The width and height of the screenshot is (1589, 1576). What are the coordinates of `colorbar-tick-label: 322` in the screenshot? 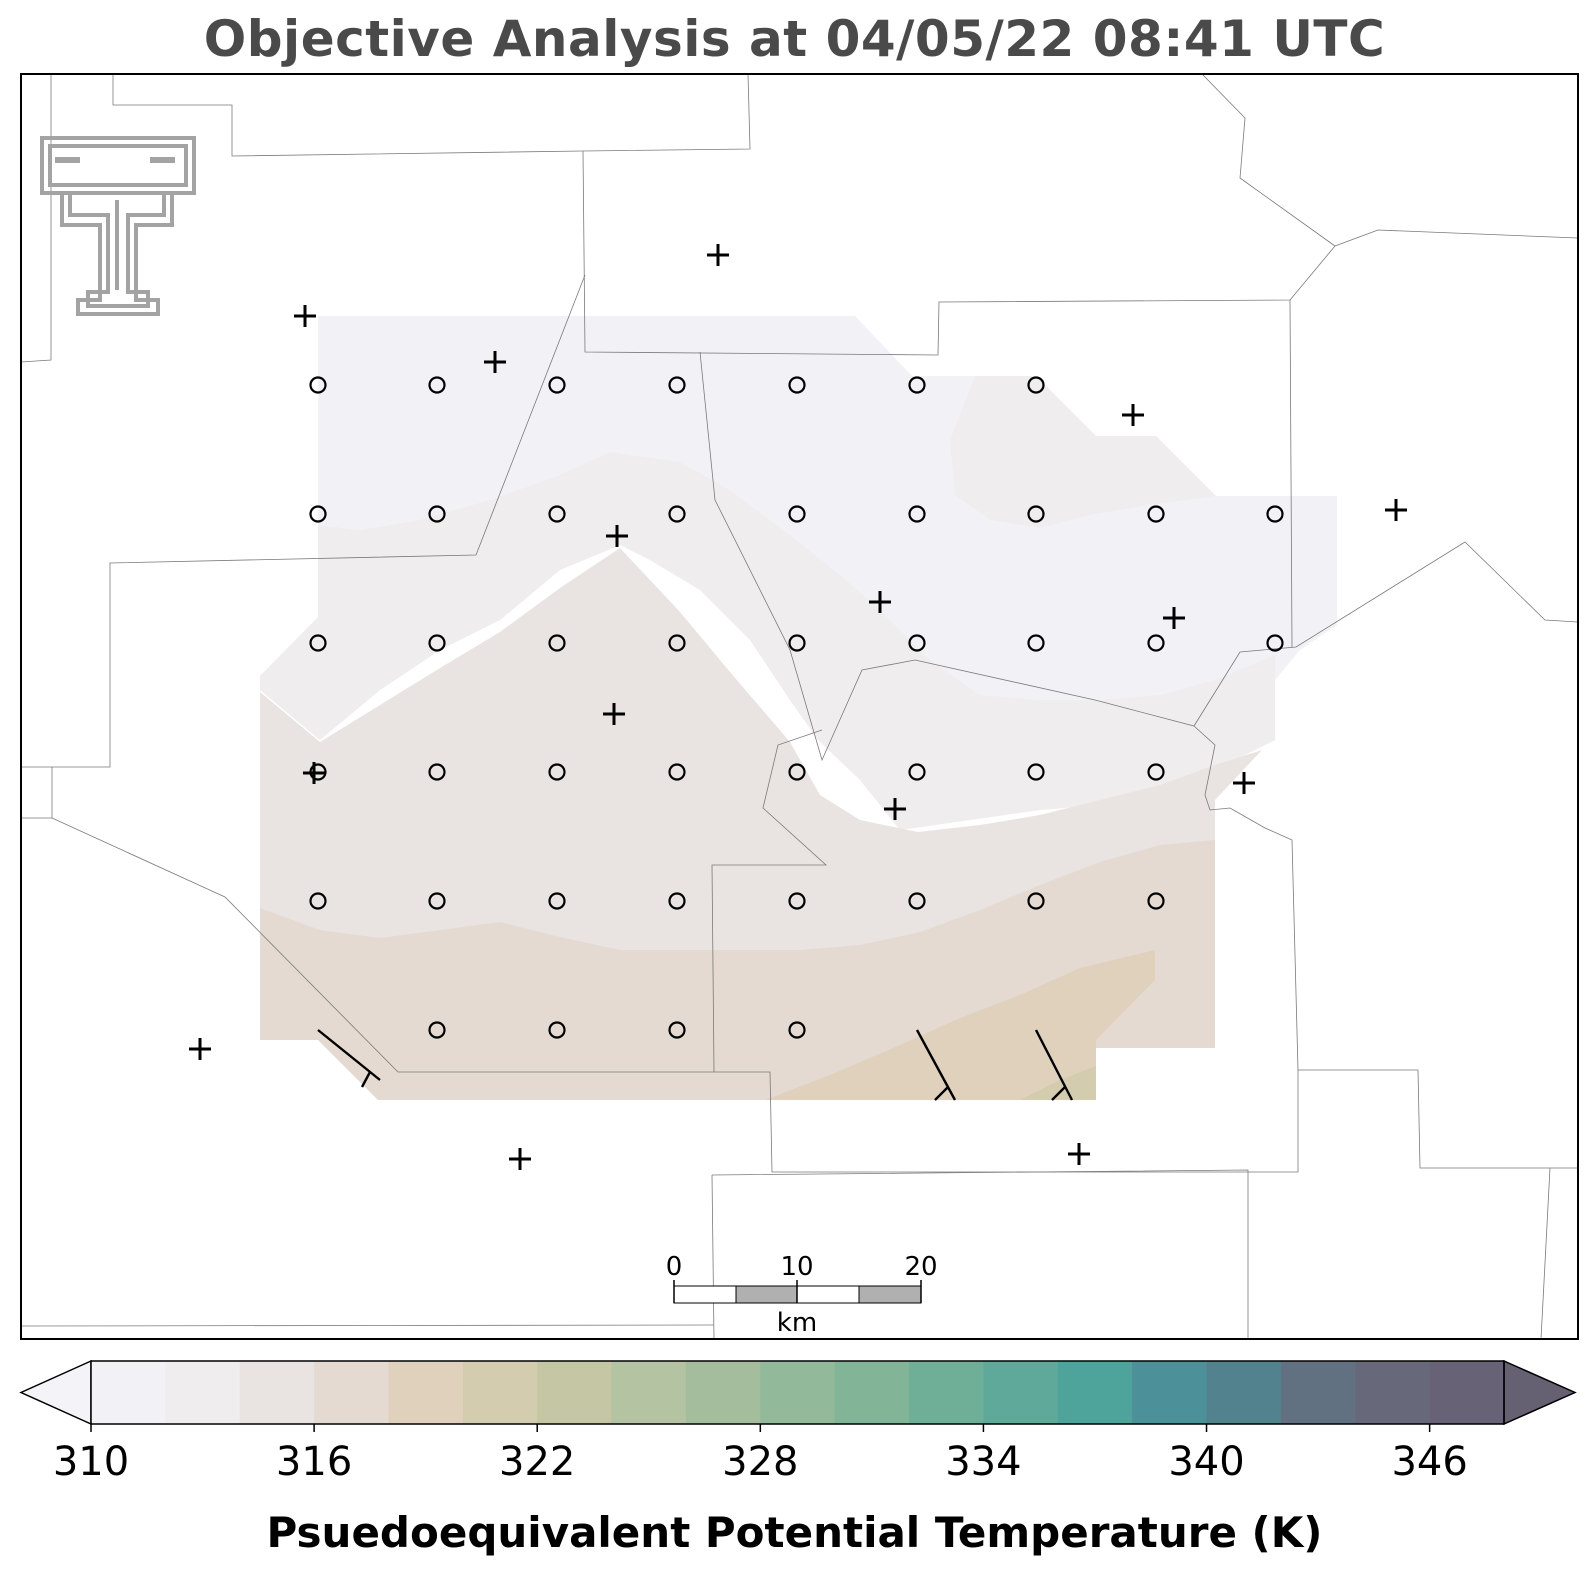 It's located at (537, 1462).